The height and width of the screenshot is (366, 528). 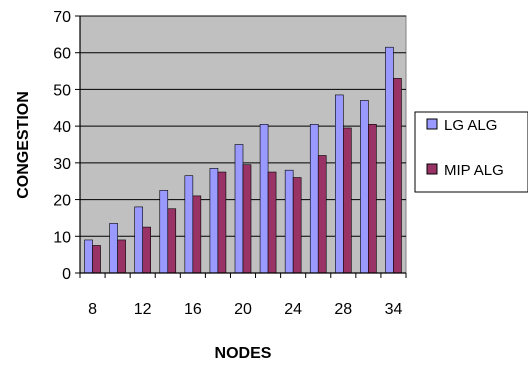 What do you see at coordinates (62, 201) in the screenshot?
I see `y-tick-label: 20` at bounding box center [62, 201].